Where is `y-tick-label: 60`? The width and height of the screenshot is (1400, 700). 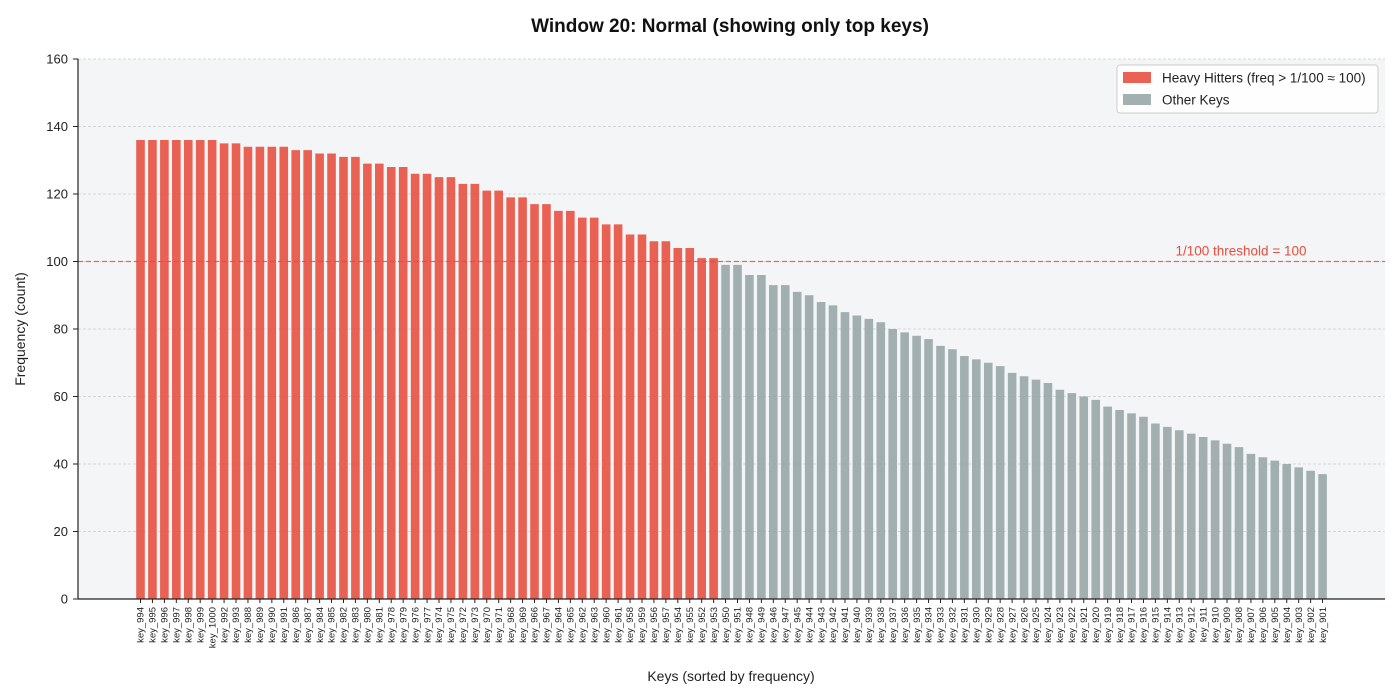
y-tick-label: 60 is located at coordinates (61, 396).